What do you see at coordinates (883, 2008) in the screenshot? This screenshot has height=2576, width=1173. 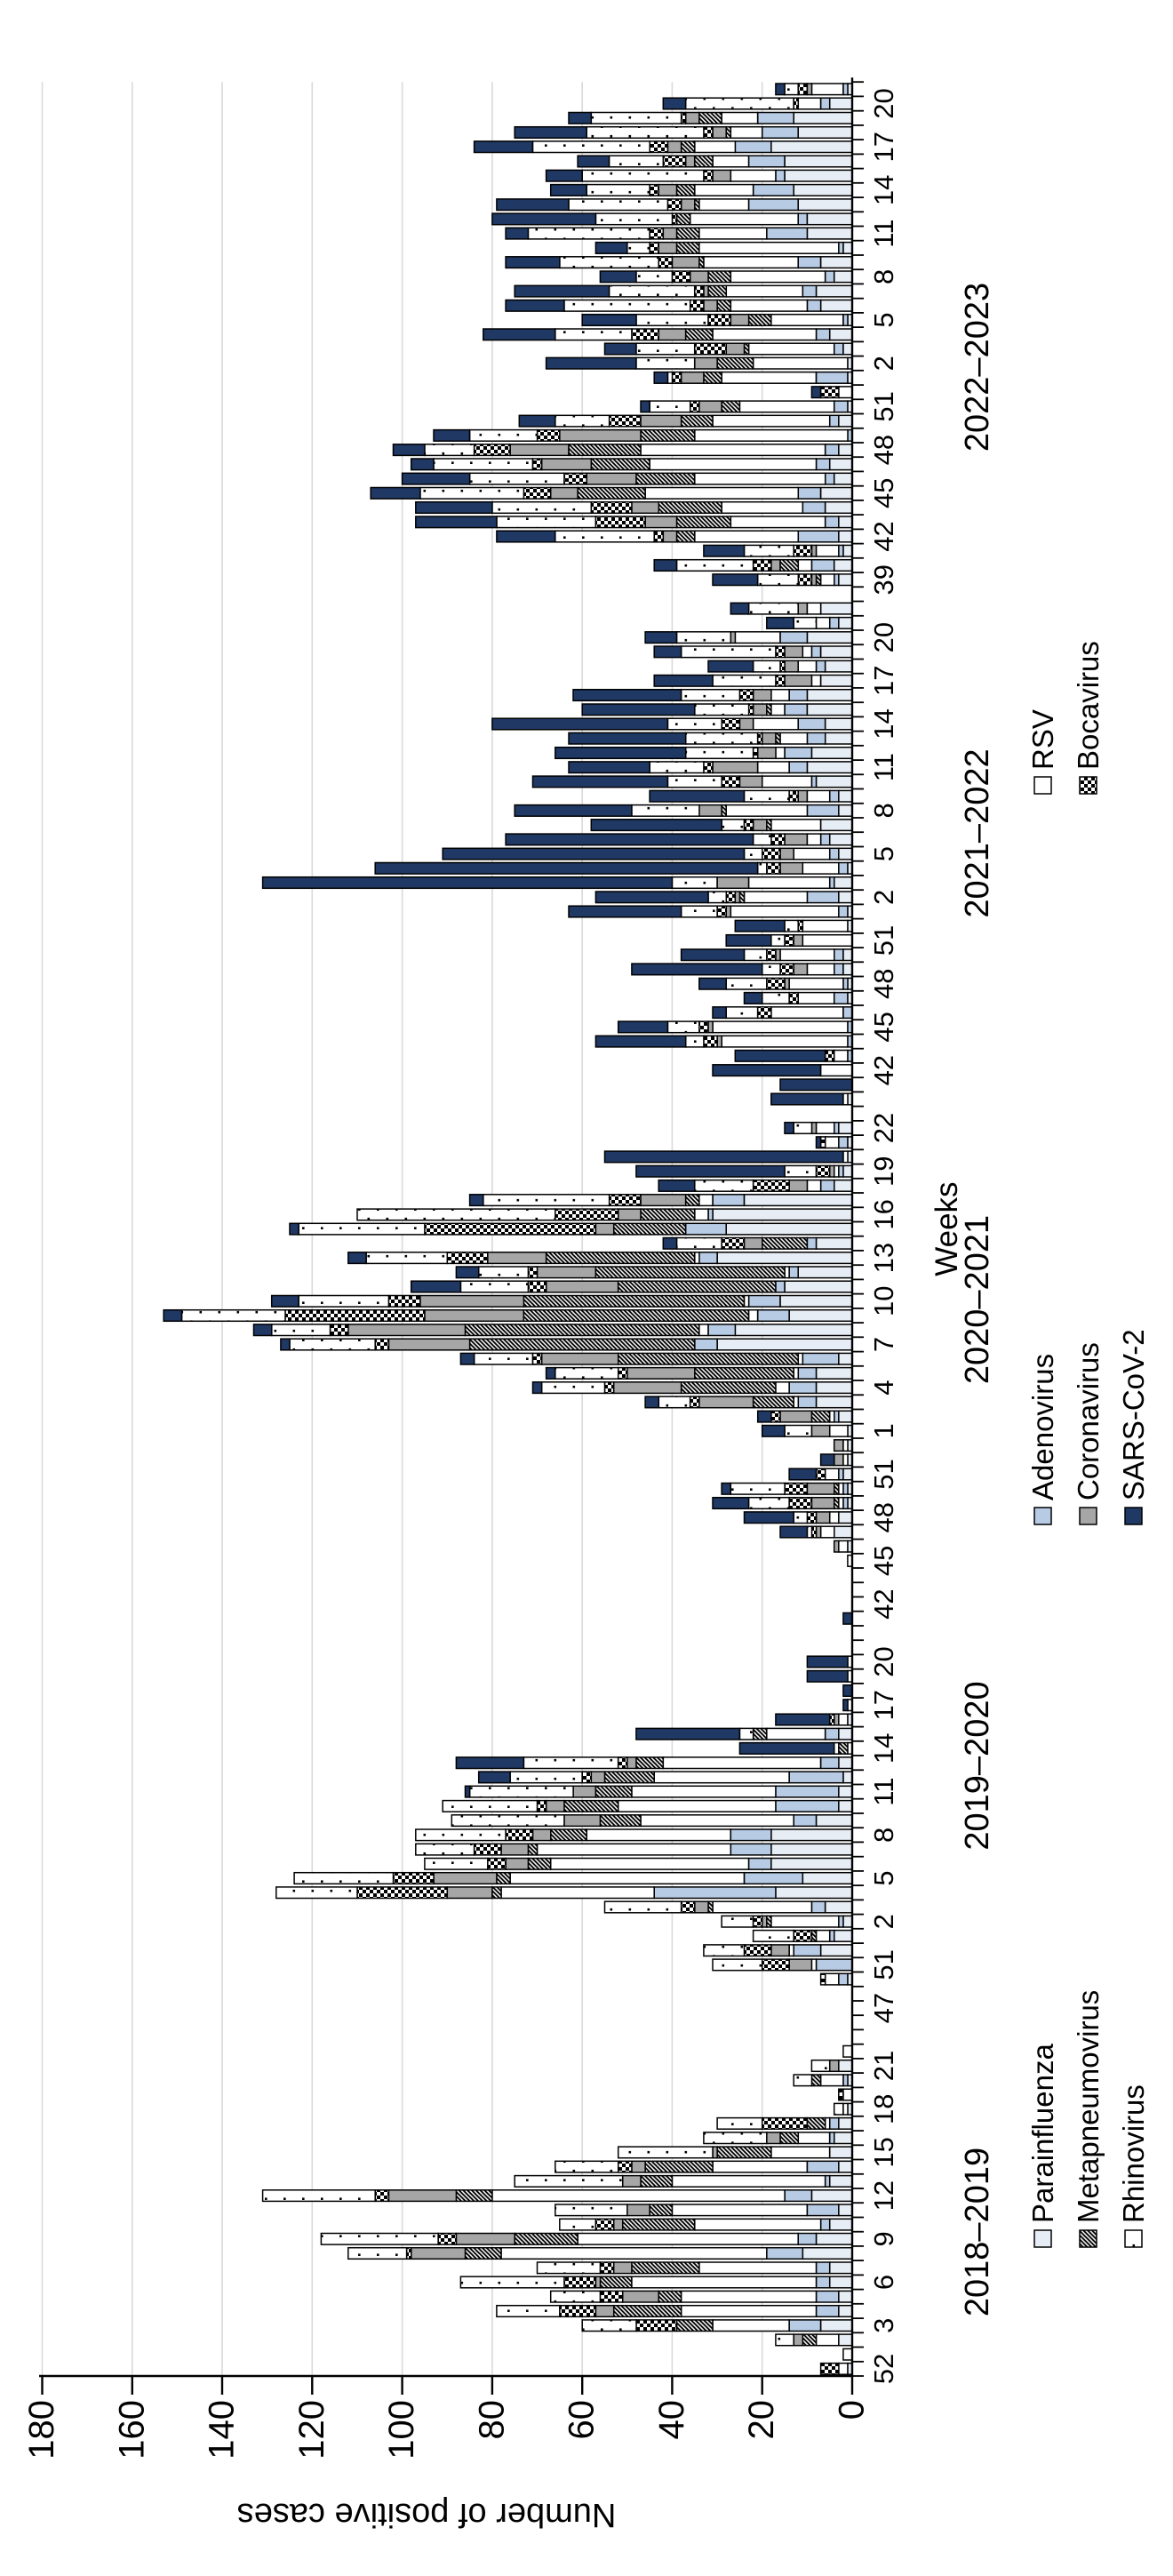 I see `svg-text: 47` at bounding box center [883, 2008].